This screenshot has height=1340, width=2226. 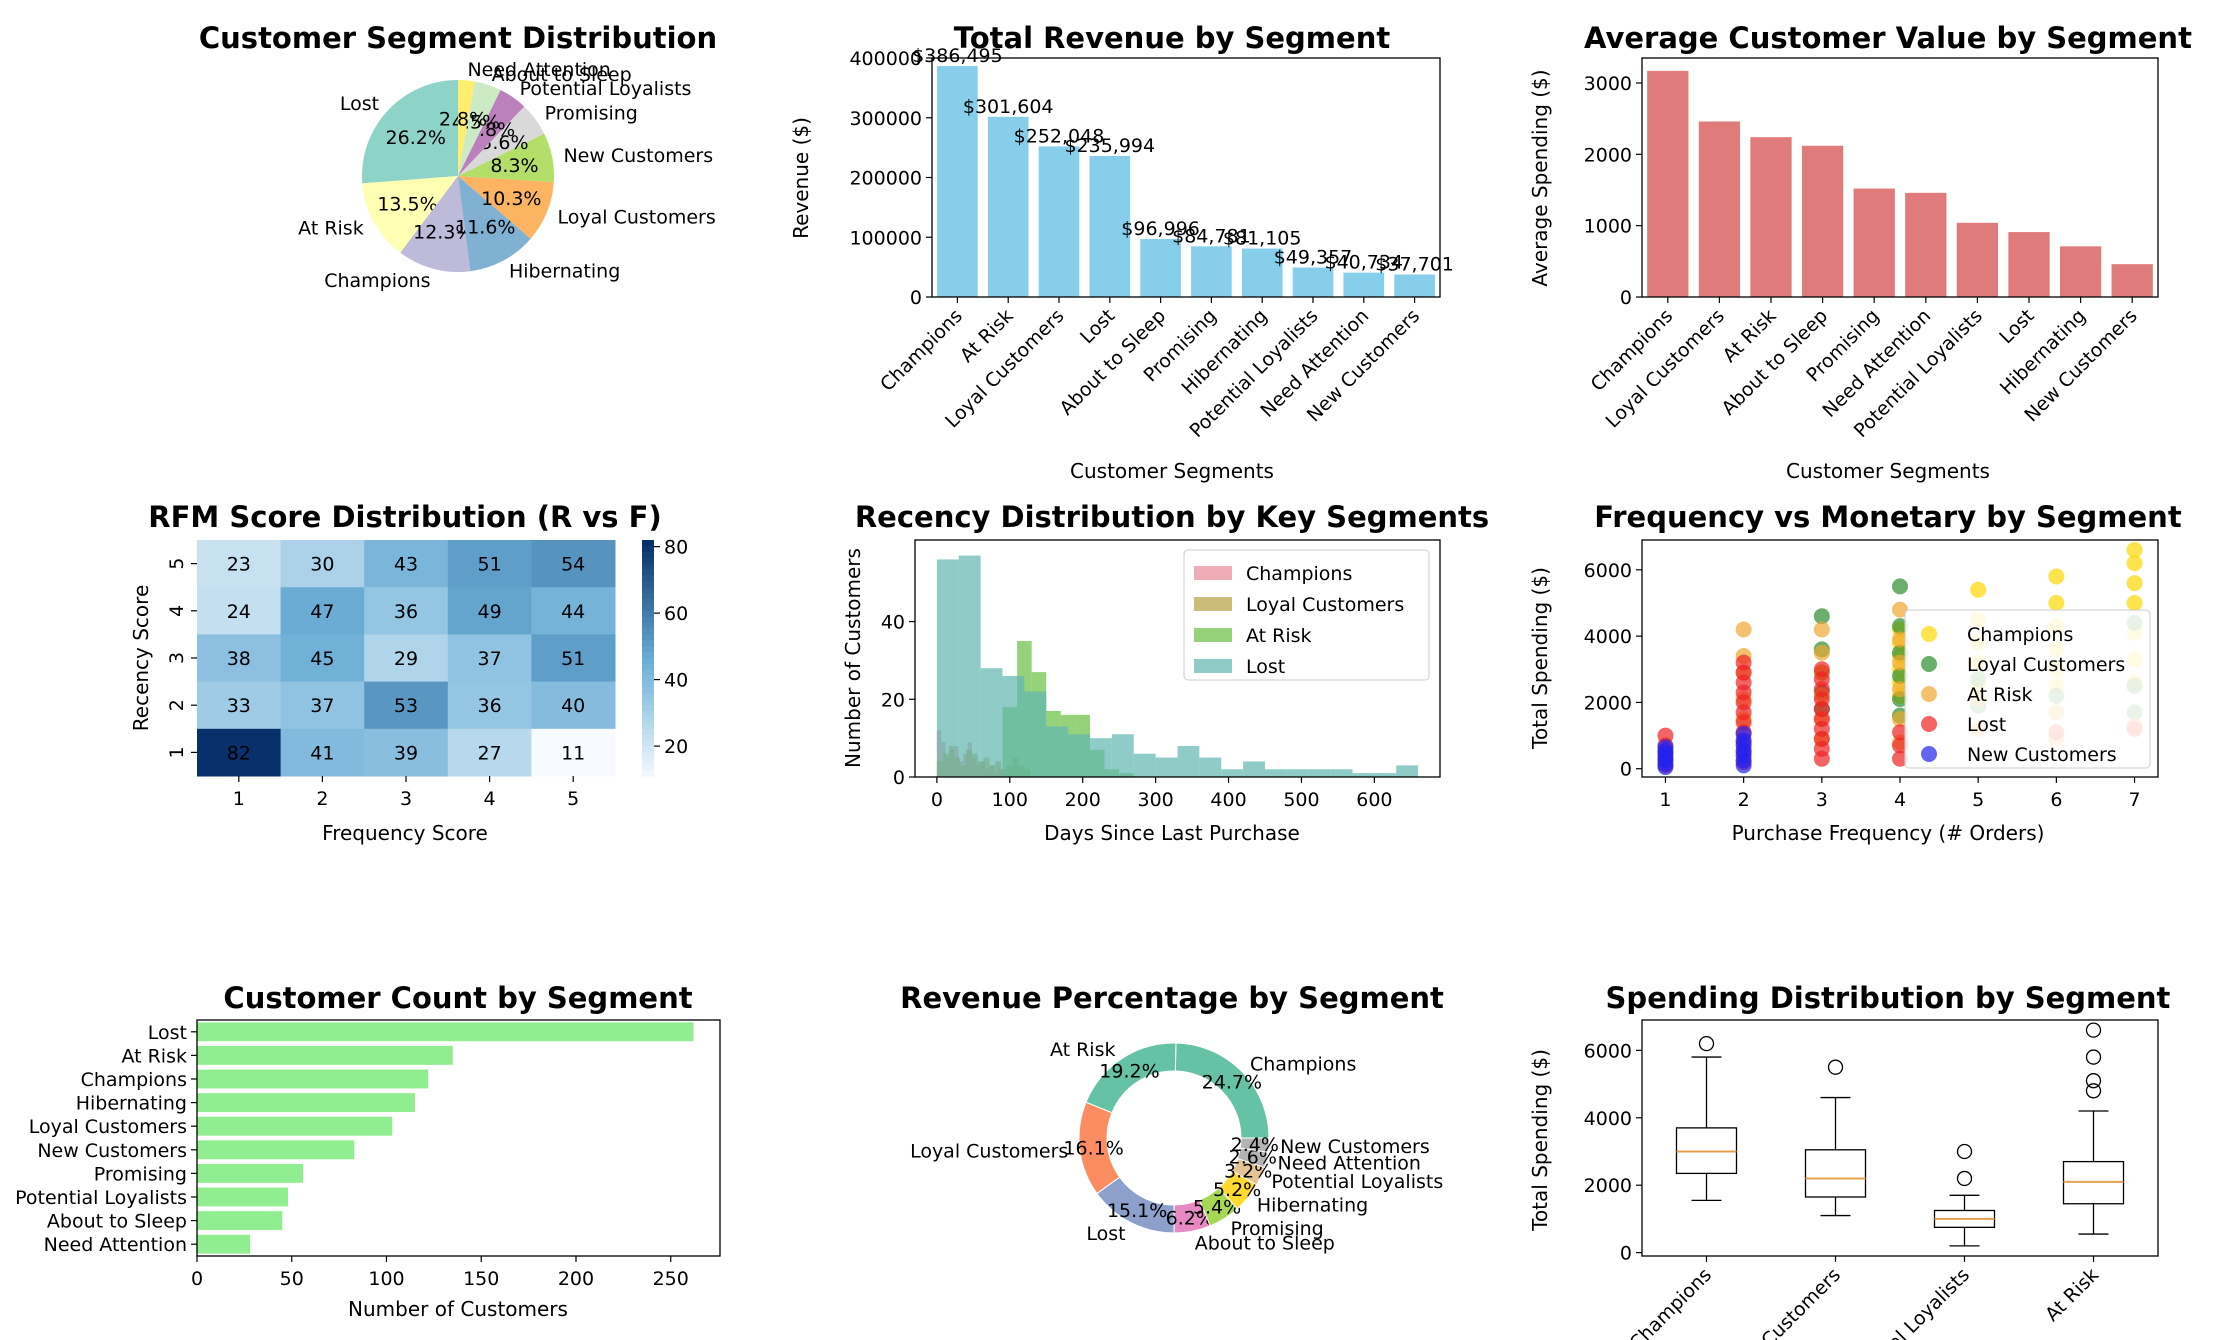 I want to click on donut-percent-label: 5.4%, so click(x=1217, y=1208).